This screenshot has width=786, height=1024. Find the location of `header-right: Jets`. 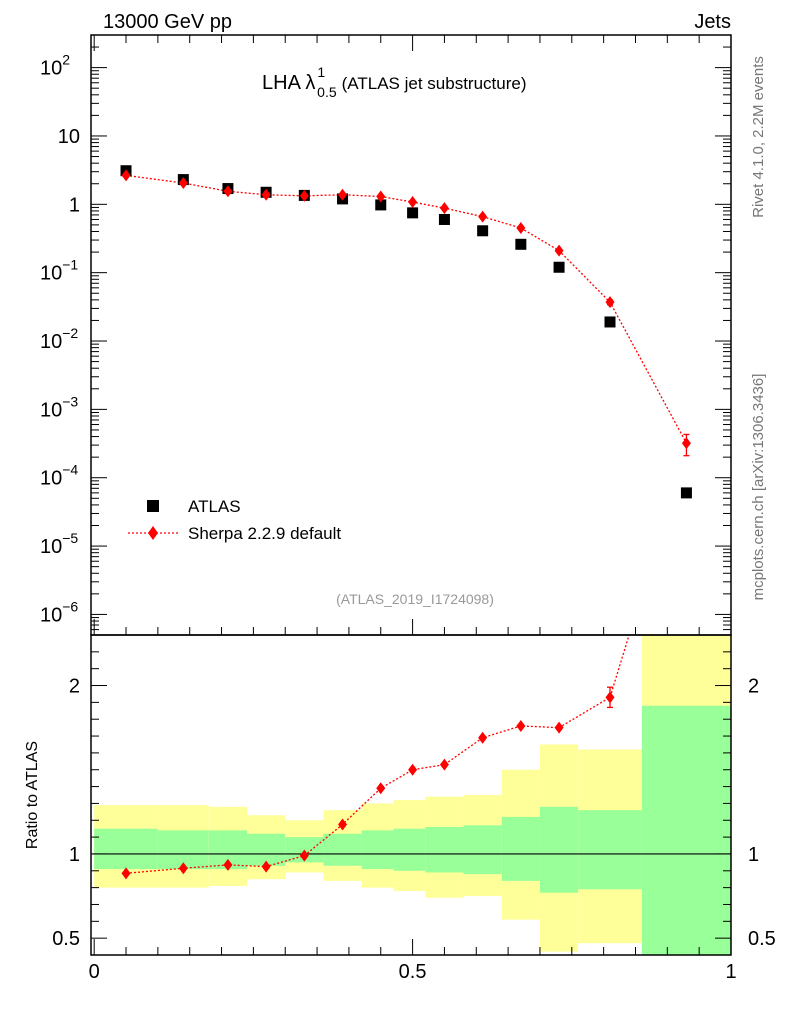

header-right: Jets is located at coordinates (712, 22).